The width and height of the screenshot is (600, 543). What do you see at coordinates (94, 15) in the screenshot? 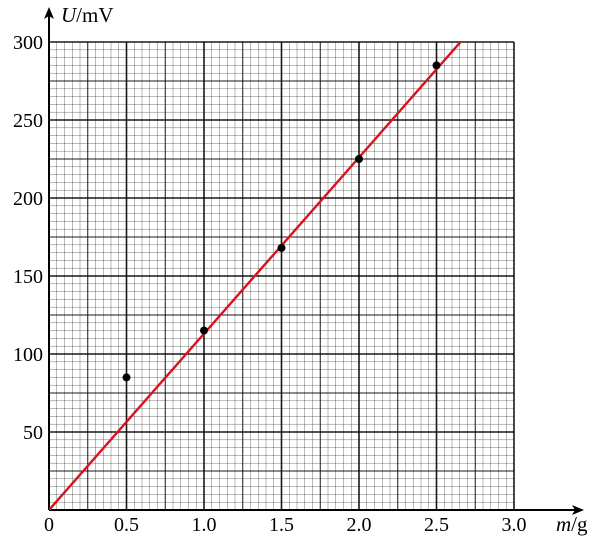
I see `y-axis-label-unit: /mV` at bounding box center [94, 15].